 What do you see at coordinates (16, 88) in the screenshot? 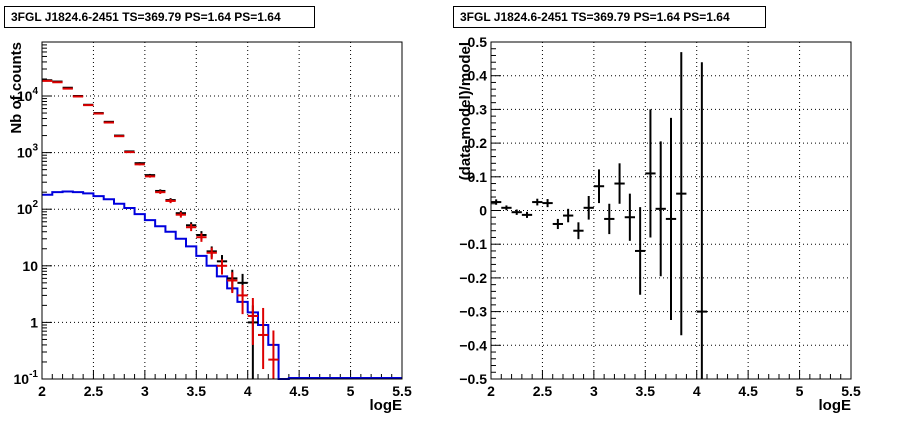
I see `counts-y-axis-title: Nb of counts` at bounding box center [16, 88].